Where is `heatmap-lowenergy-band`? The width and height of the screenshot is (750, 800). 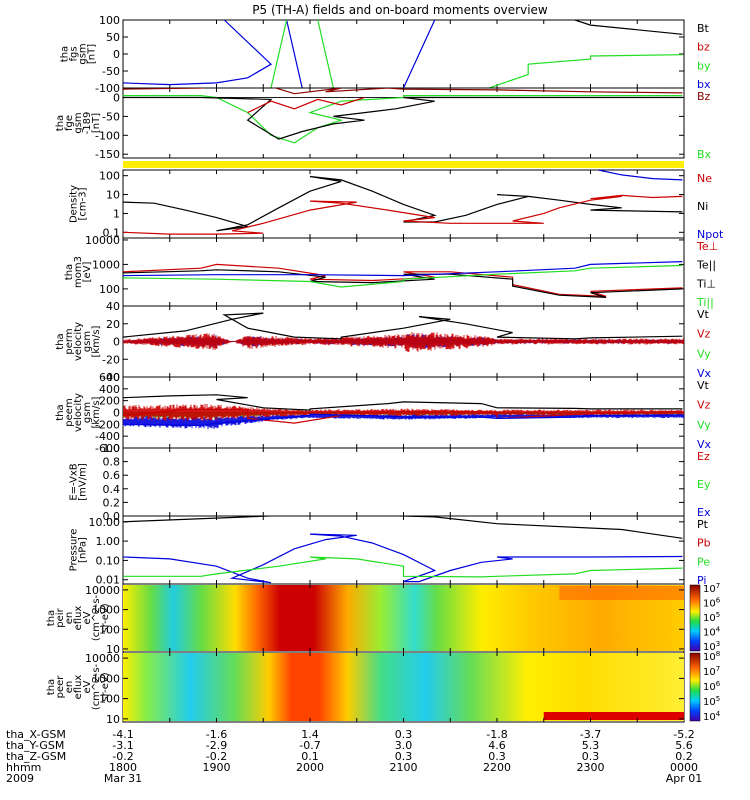 heatmap-lowenergy-band is located at coordinates (613, 716).